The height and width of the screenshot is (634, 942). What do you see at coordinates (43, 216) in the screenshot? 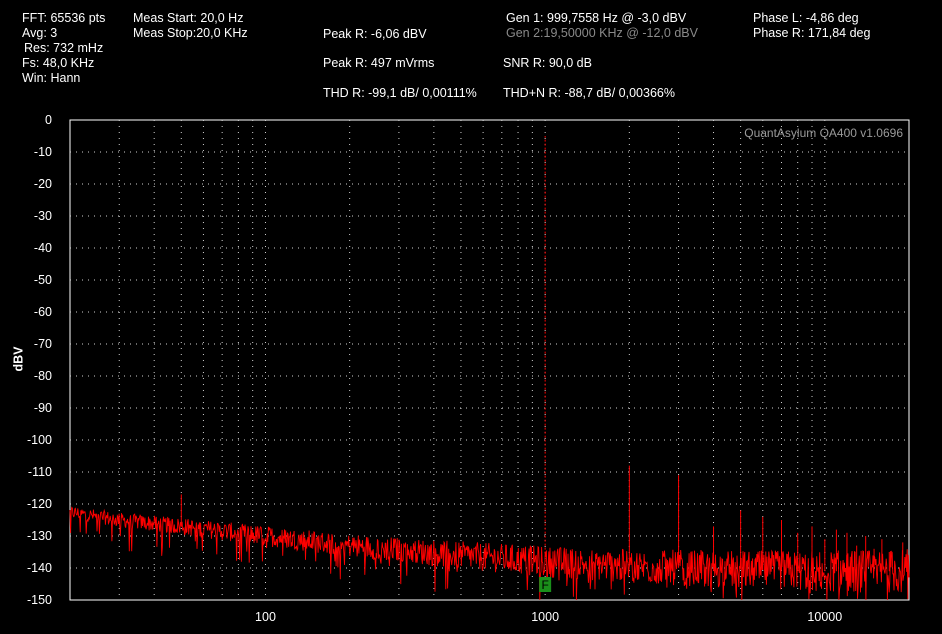
I see `y-tick-label: -30` at bounding box center [43, 216].